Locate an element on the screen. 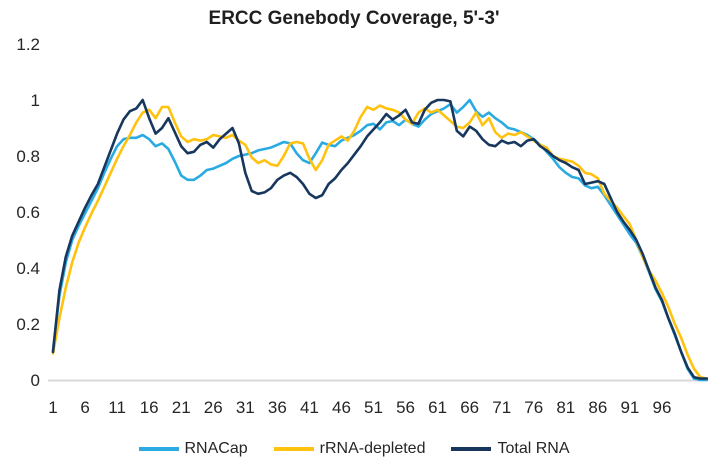 The image size is (708, 470). y-tick-label: 0.8 is located at coordinates (28, 156).